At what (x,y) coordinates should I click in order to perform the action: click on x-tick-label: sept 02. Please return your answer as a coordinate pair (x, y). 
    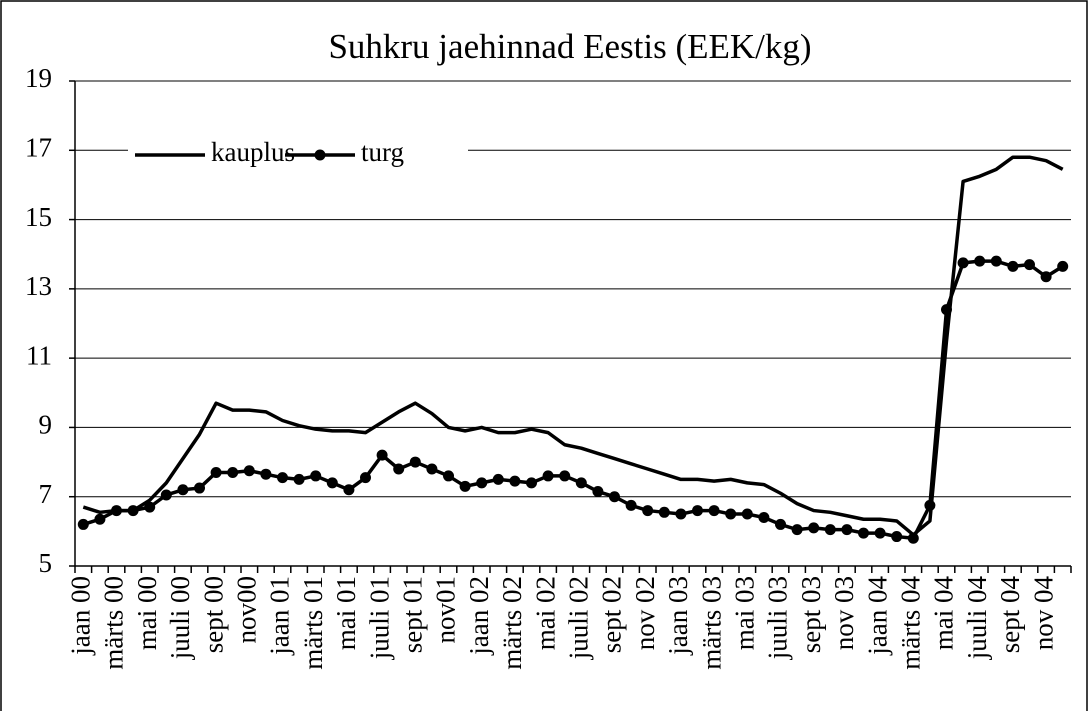
    Looking at the image, I should click on (612, 614).